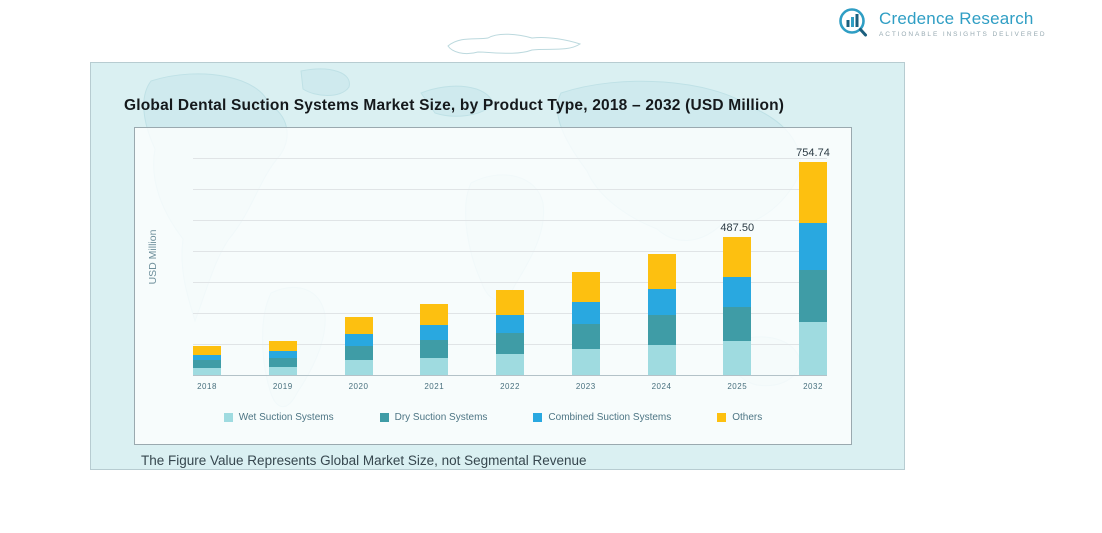 The height and width of the screenshot is (533, 1102). I want to click on x-tick-label: 2019, so click(282, 386).